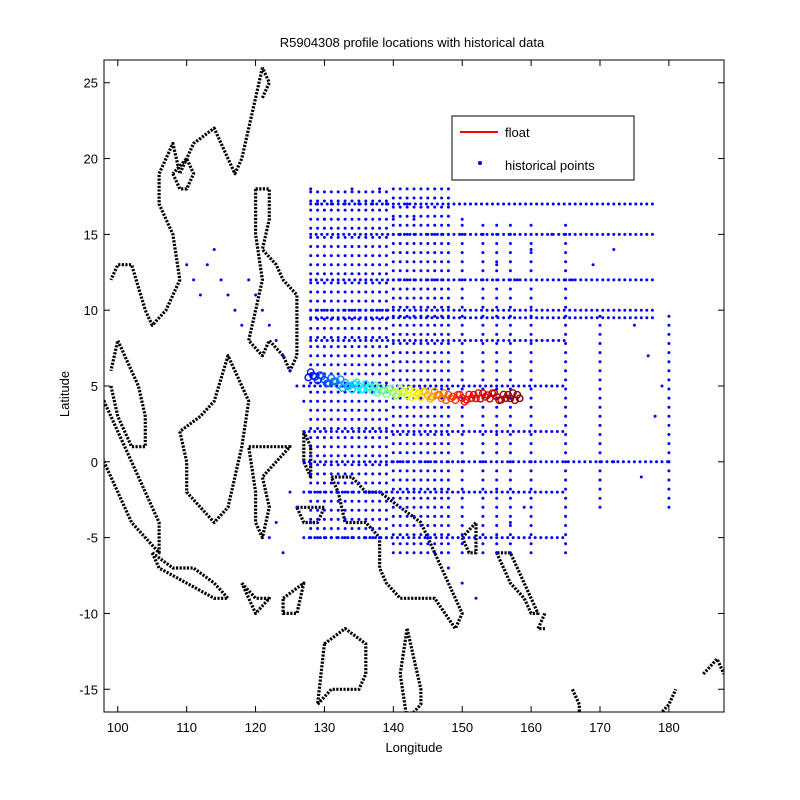 The height and width of the screenshot is (800, 800). Describe the element at coordinates (531, 727) in the screenshot. I see `x-tick-label: 160` at that location.